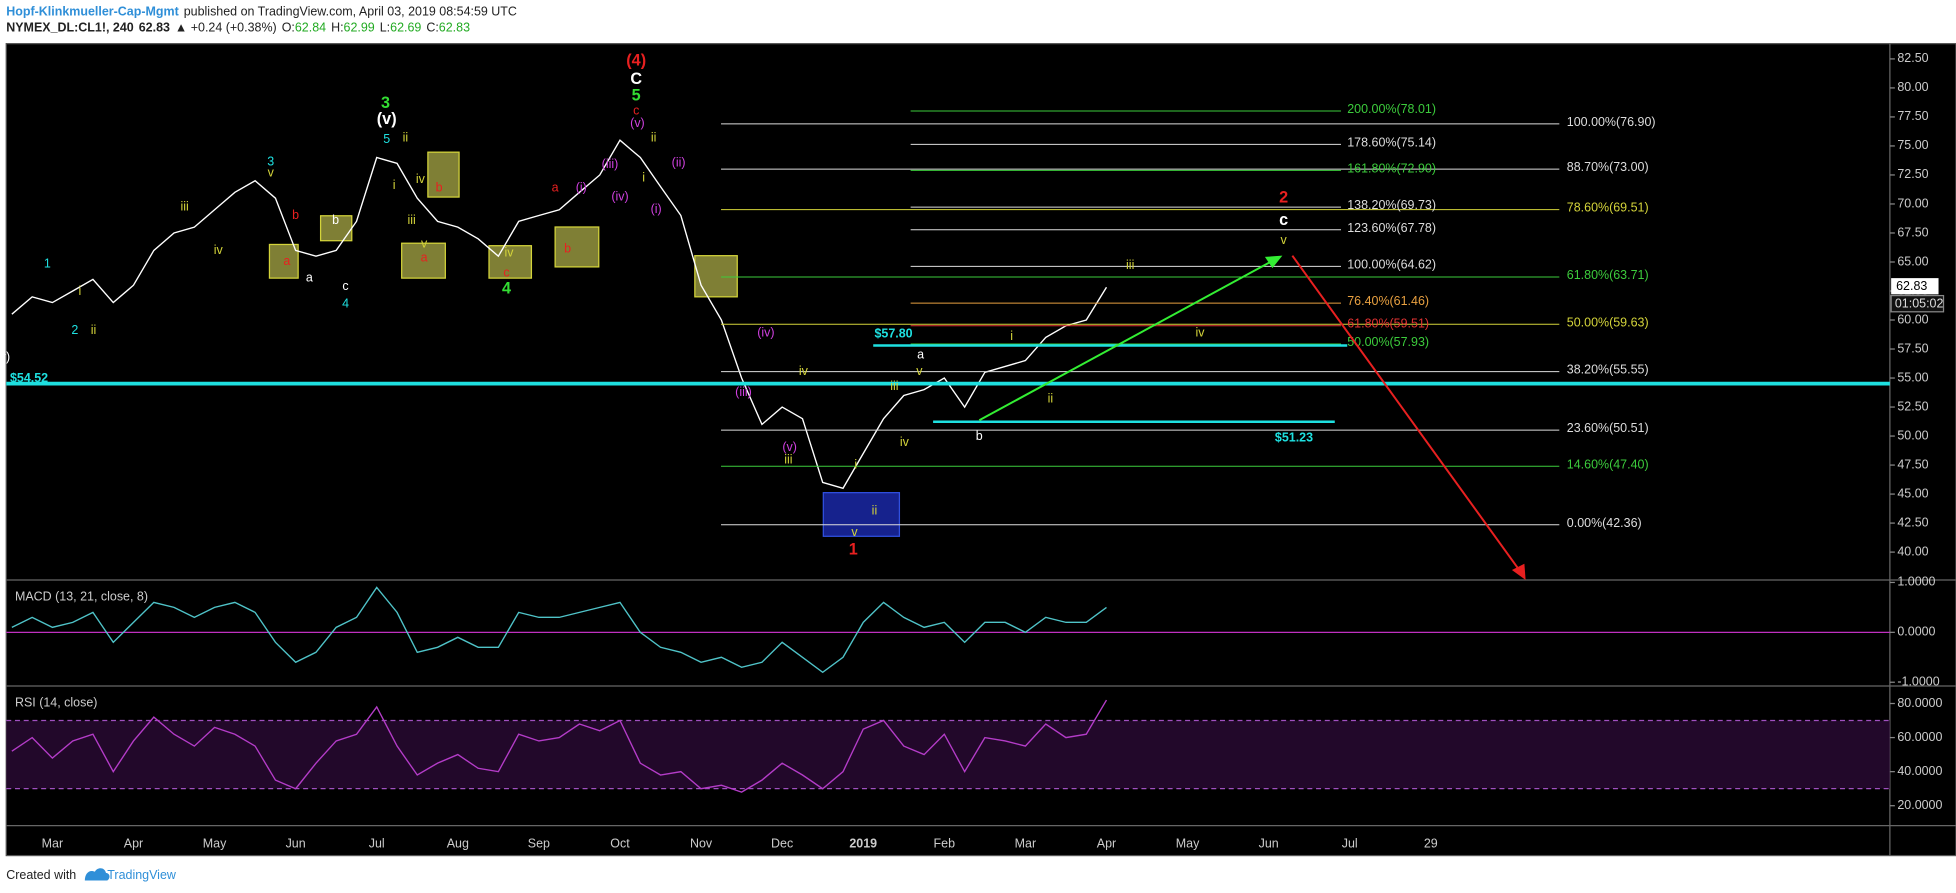 The width and height of the screenshot is (1956, 893). I want to click on wave-label: (iv), so click(765, 332).